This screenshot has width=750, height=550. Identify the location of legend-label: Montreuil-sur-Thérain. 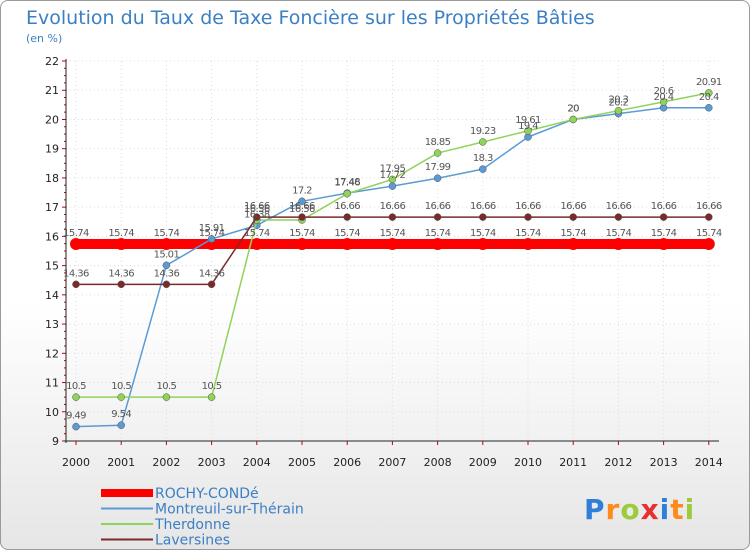
(229, 510).